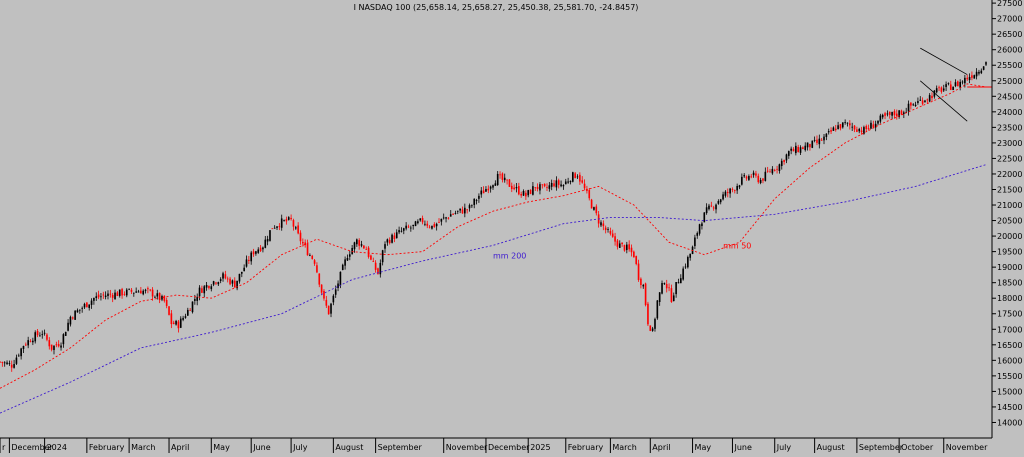 The image size is (1024, 457). What do you see at coordinates (1009, 34) in the screenshot?
I see `y-tick-label: 26500` at bounding box center [1009, 34].